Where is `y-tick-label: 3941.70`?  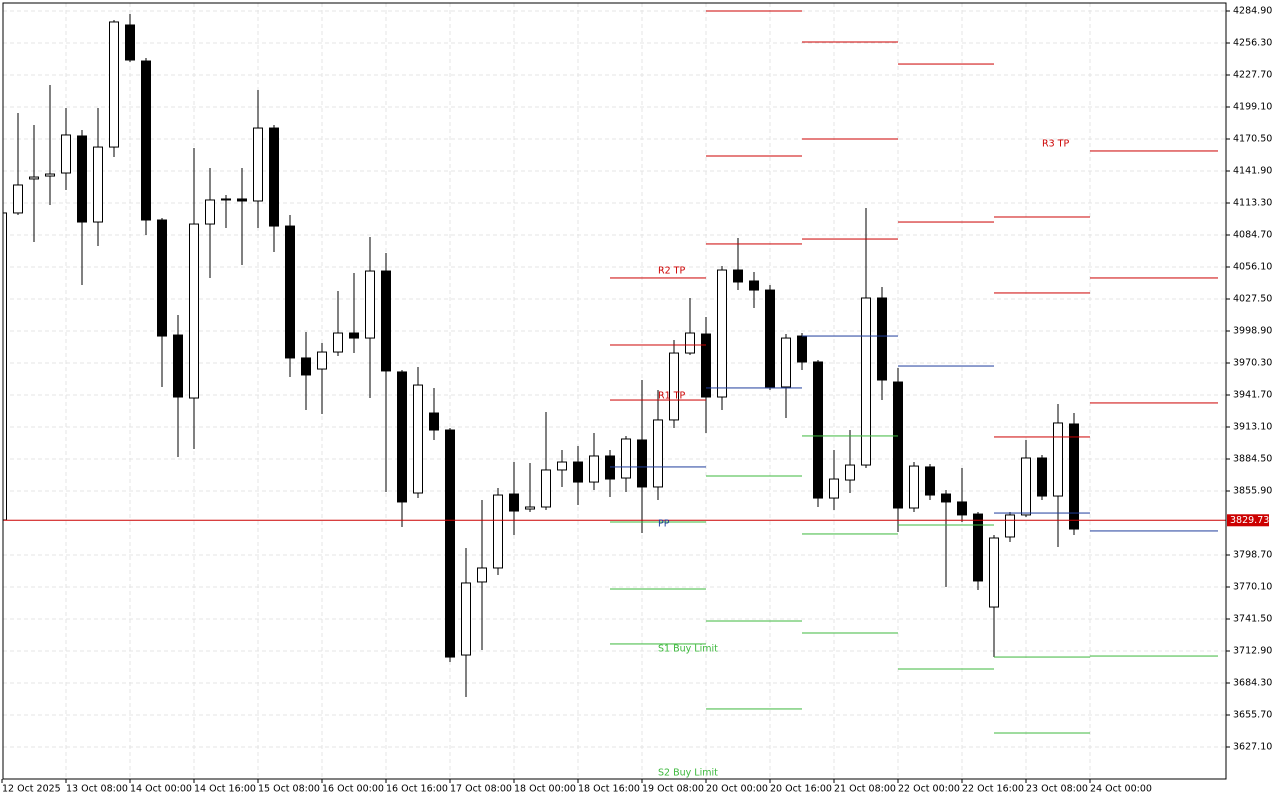 y-tick-label: 3941.70 is located at coordinates (1252, 395).